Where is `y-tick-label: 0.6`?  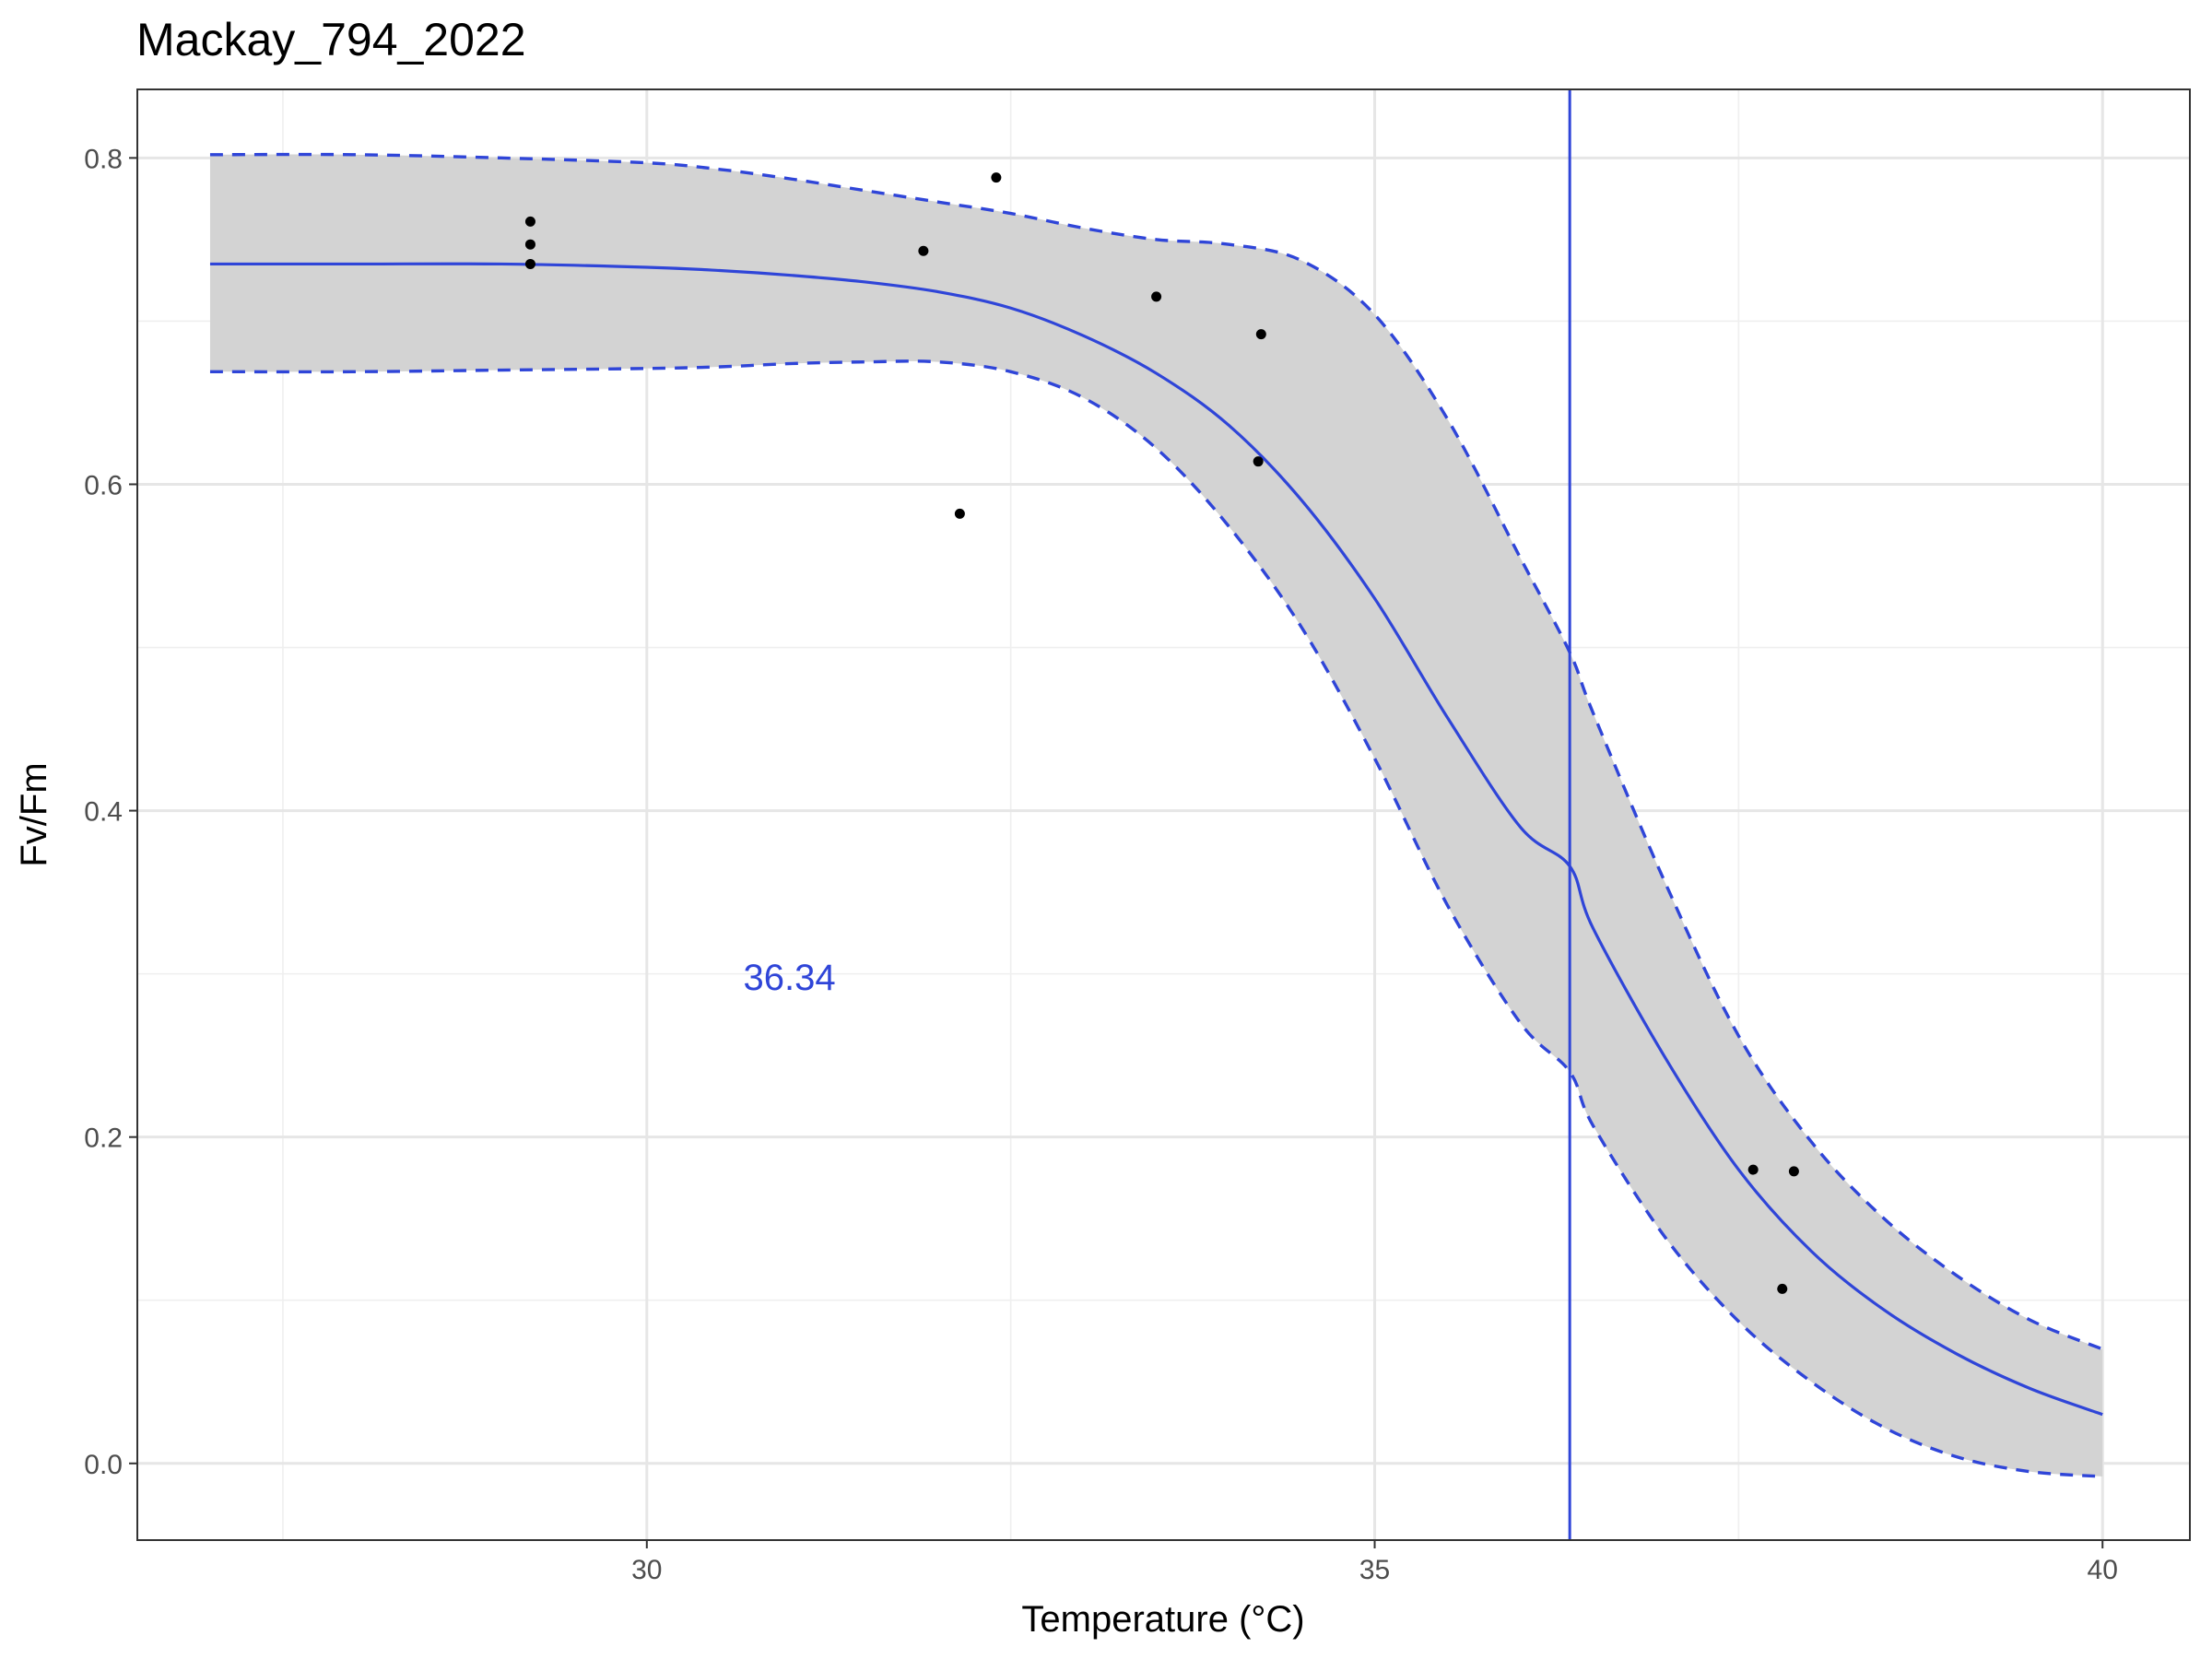 y-tick-label: 0.6 is located at coordinates (103, 485).